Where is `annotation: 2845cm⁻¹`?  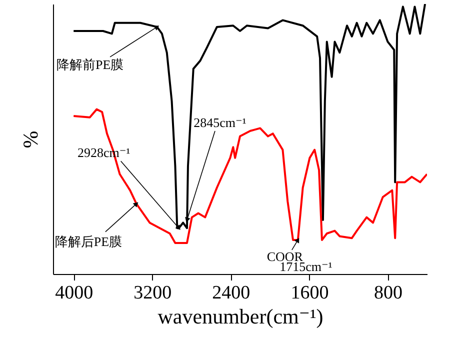
annotation: 2845cm⁻¹ is located at coordinates (220, 122).